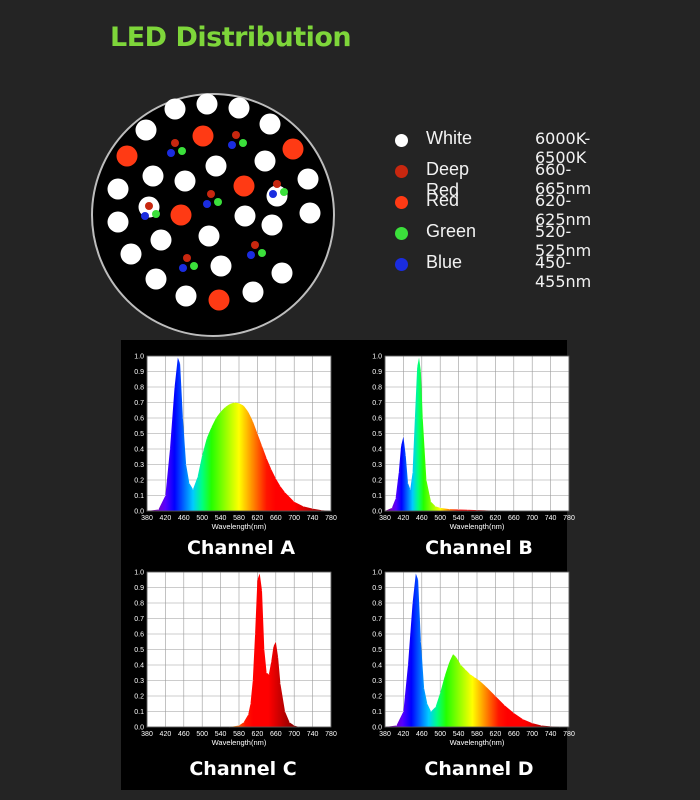 This screenshot has width=700, height=800. I want to click on x-tick-label: 660, so click(514, 734).